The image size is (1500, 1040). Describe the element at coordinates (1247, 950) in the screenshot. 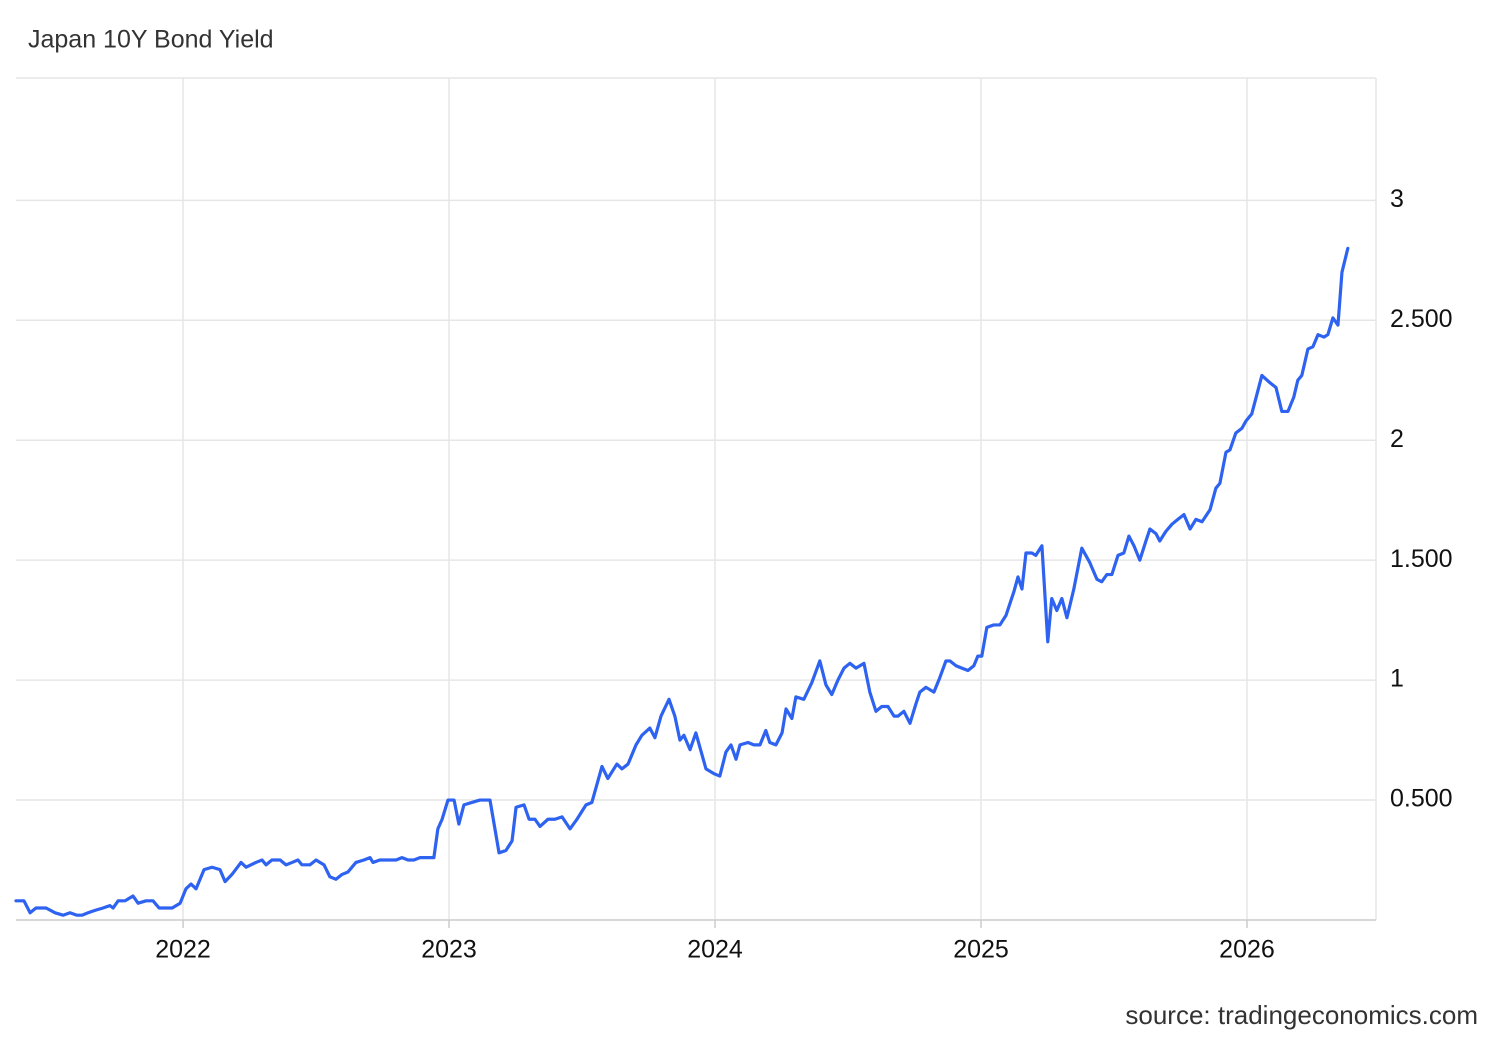

I see `x-tick-label: 2026` at that location.